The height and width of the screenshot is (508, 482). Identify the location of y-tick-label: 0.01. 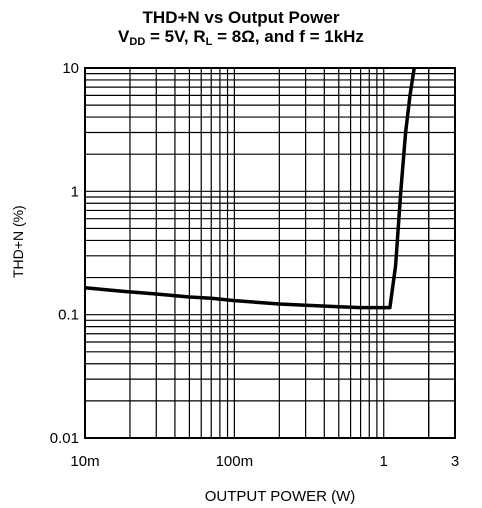
(64, 438).